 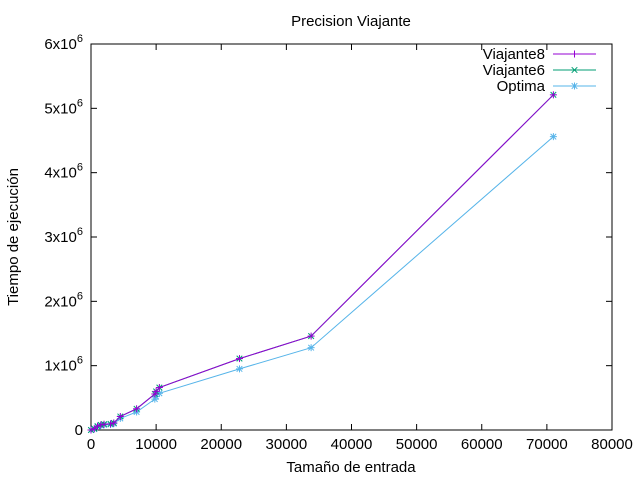 What do you see at coordinates (63, 236) in the screenshot?
I see `y-tick-label: 3x10⁶` at bounding box center [63, 236].